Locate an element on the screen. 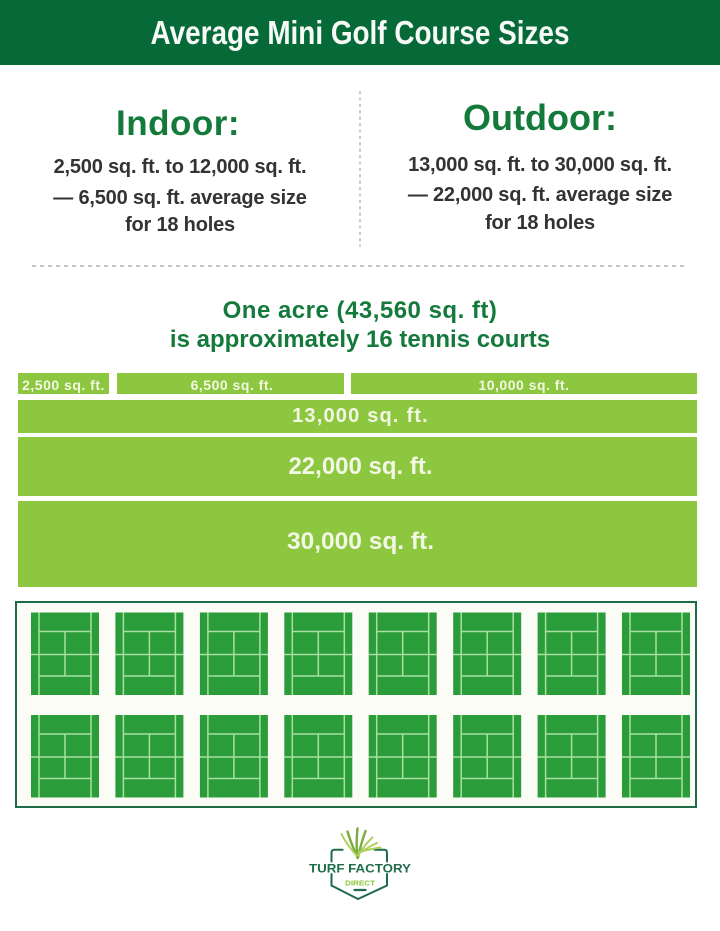  svg-text: TURF FACTORY is located at coordinates (360, 870).